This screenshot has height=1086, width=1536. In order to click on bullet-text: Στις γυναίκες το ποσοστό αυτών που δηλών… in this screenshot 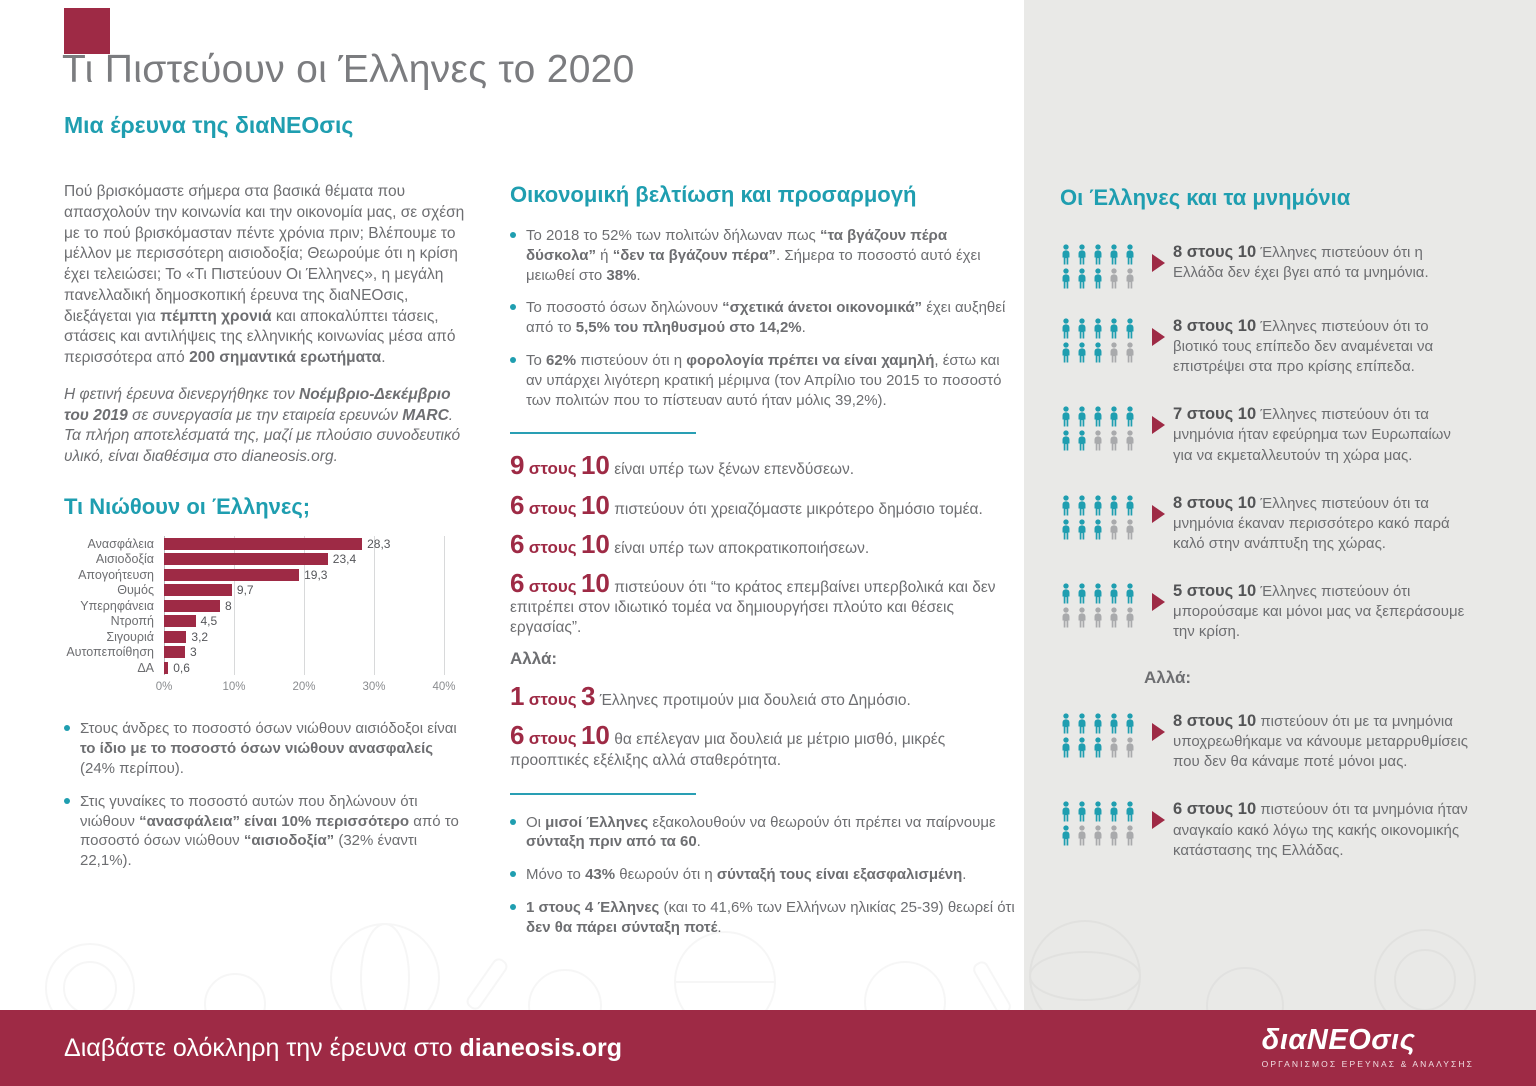, I will do `click(269, 831)`.